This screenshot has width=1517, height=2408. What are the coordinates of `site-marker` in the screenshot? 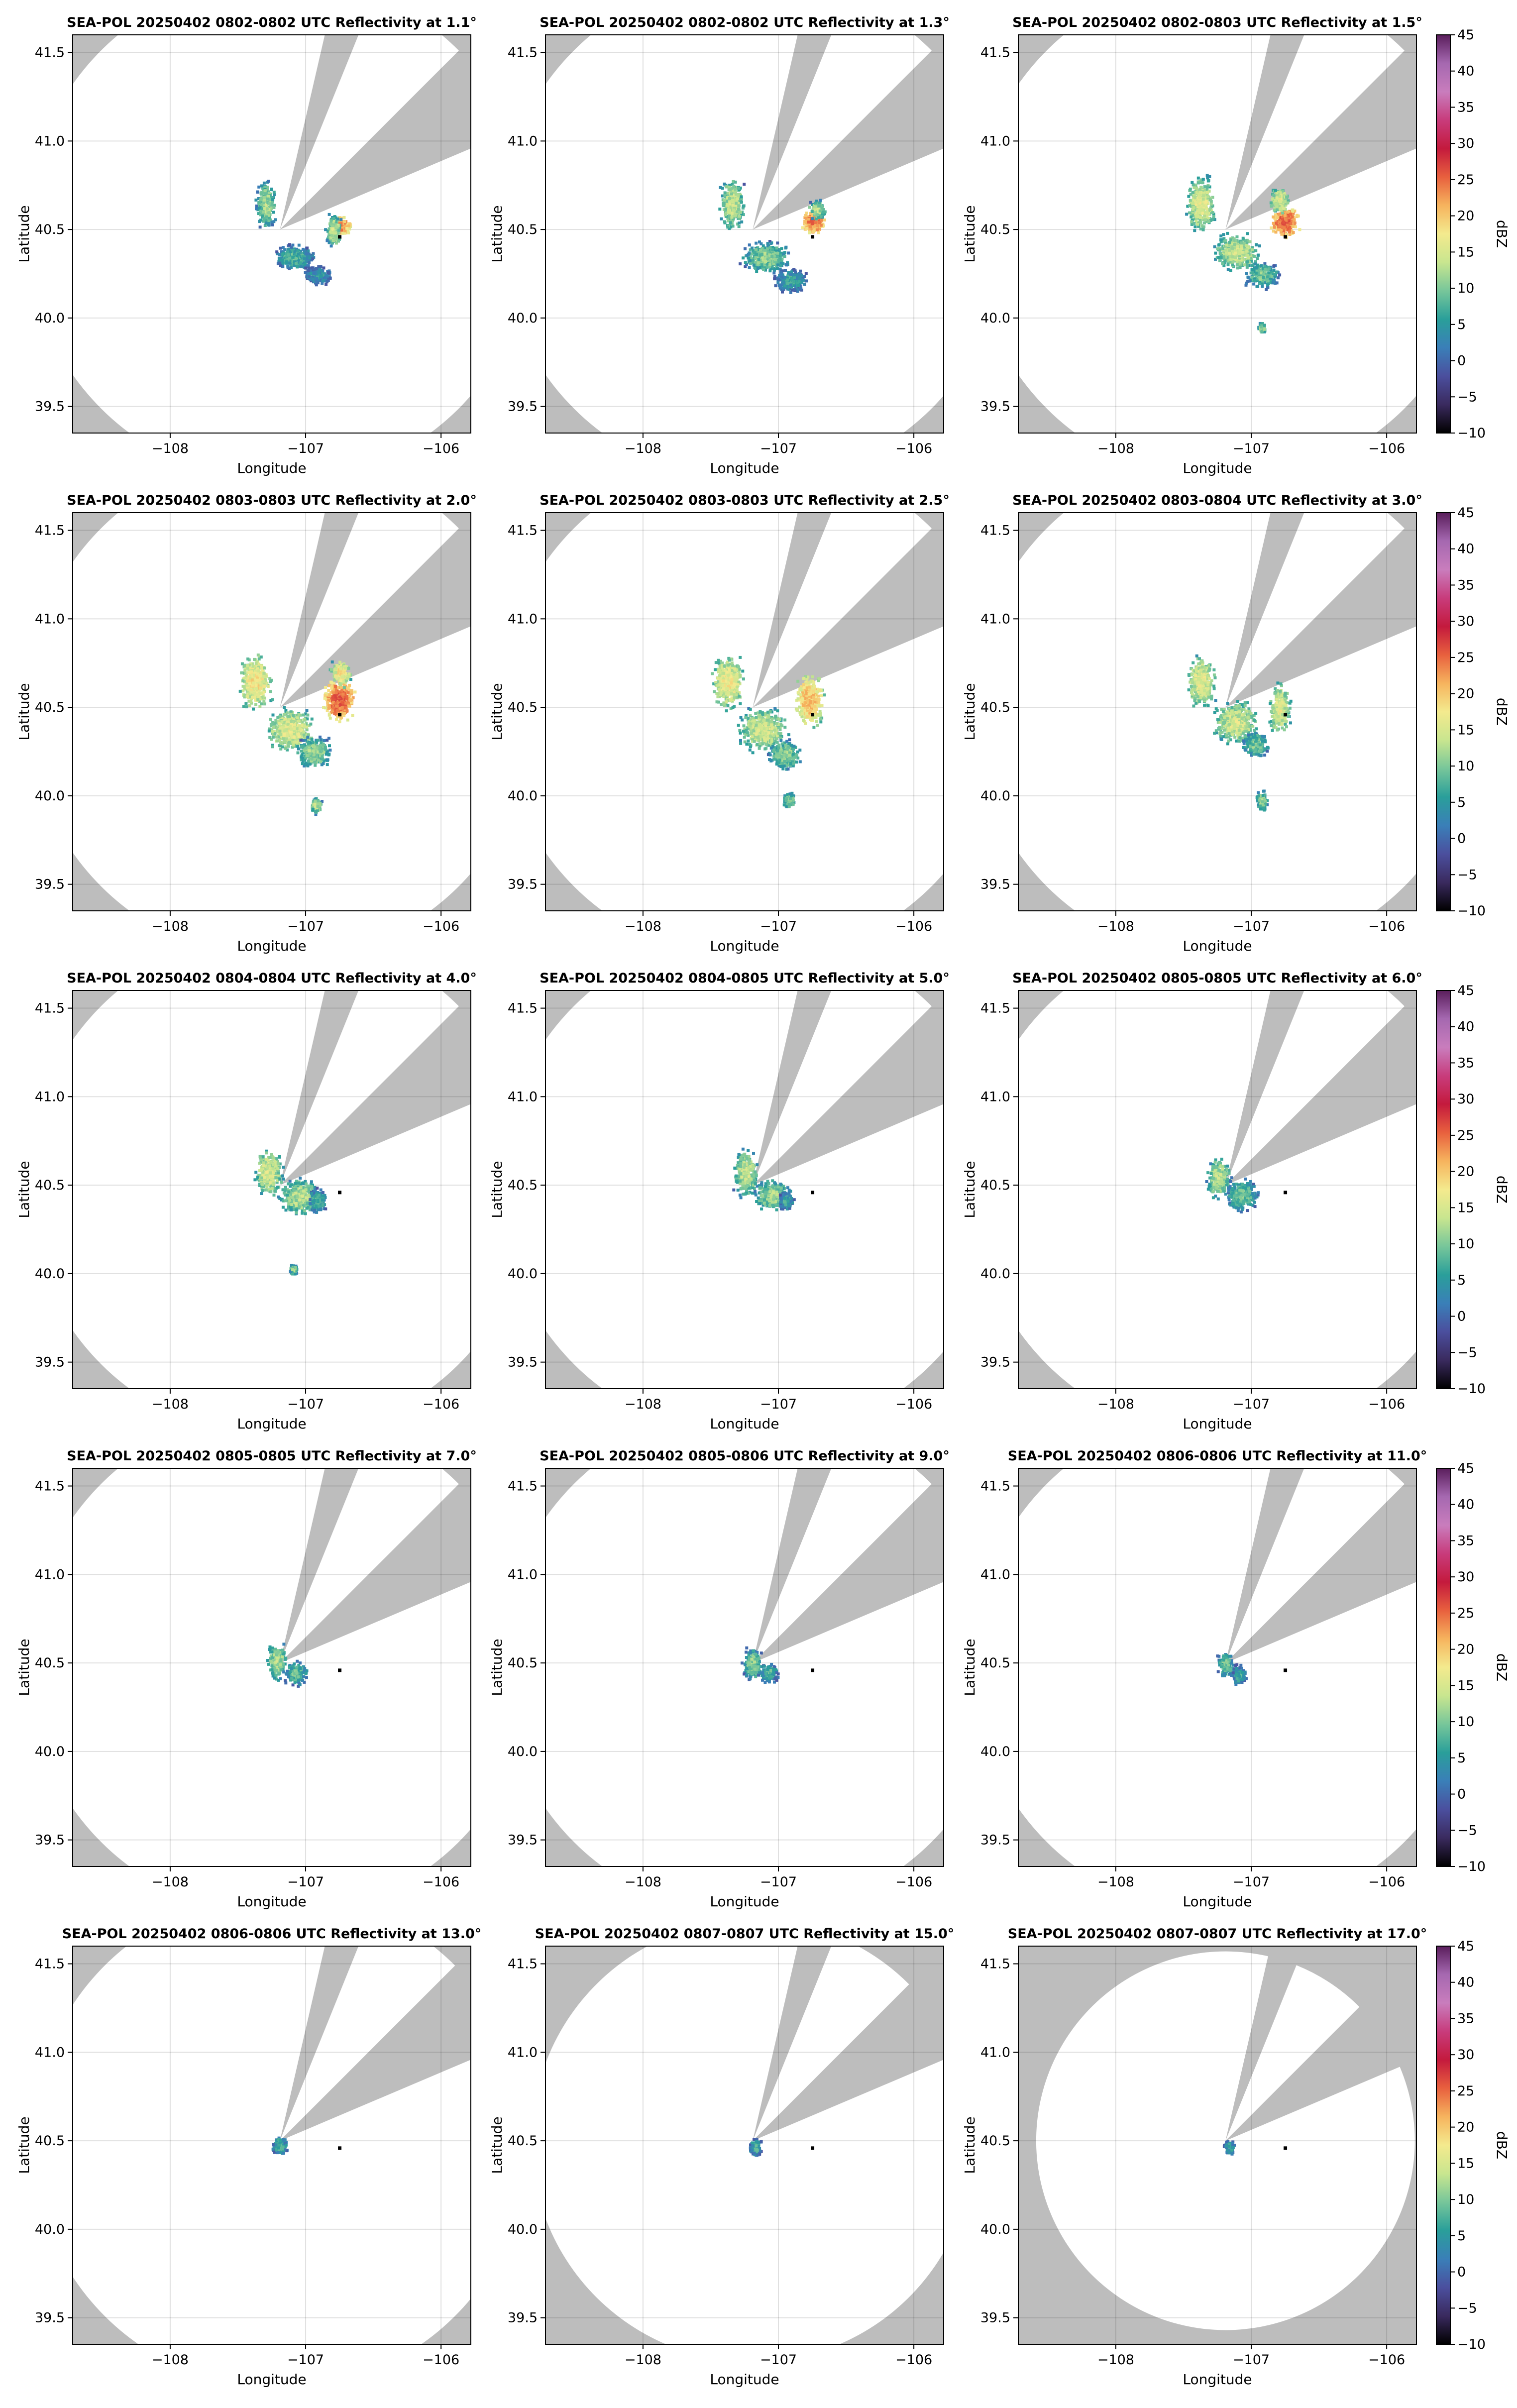 It's located at (340, 237).